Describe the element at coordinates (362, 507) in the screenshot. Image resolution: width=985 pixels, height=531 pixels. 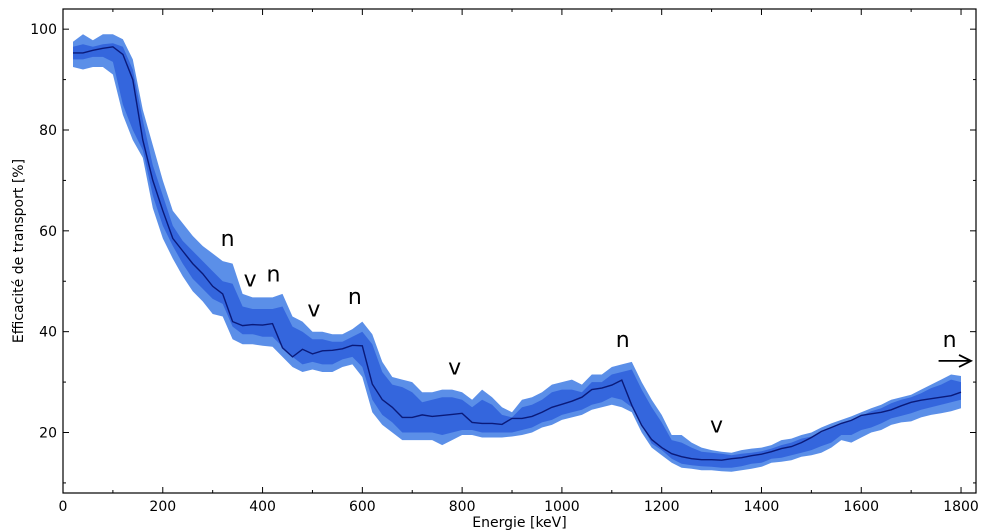
I see `x-tick-label-3: 600` at that location.